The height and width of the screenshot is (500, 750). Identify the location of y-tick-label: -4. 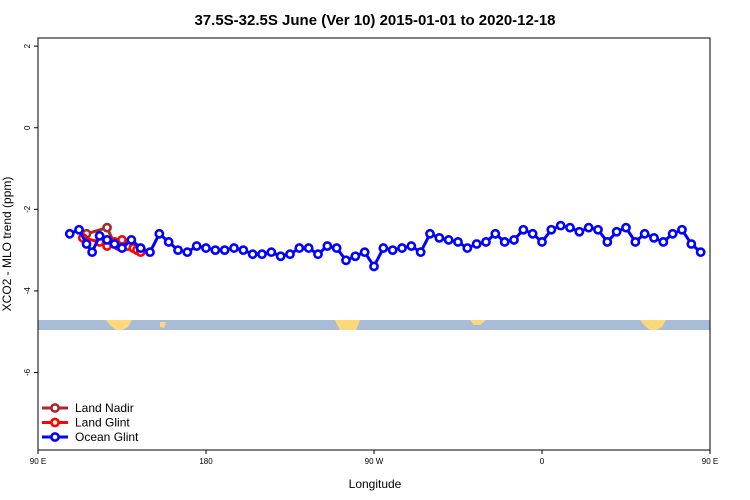
(27, 291).